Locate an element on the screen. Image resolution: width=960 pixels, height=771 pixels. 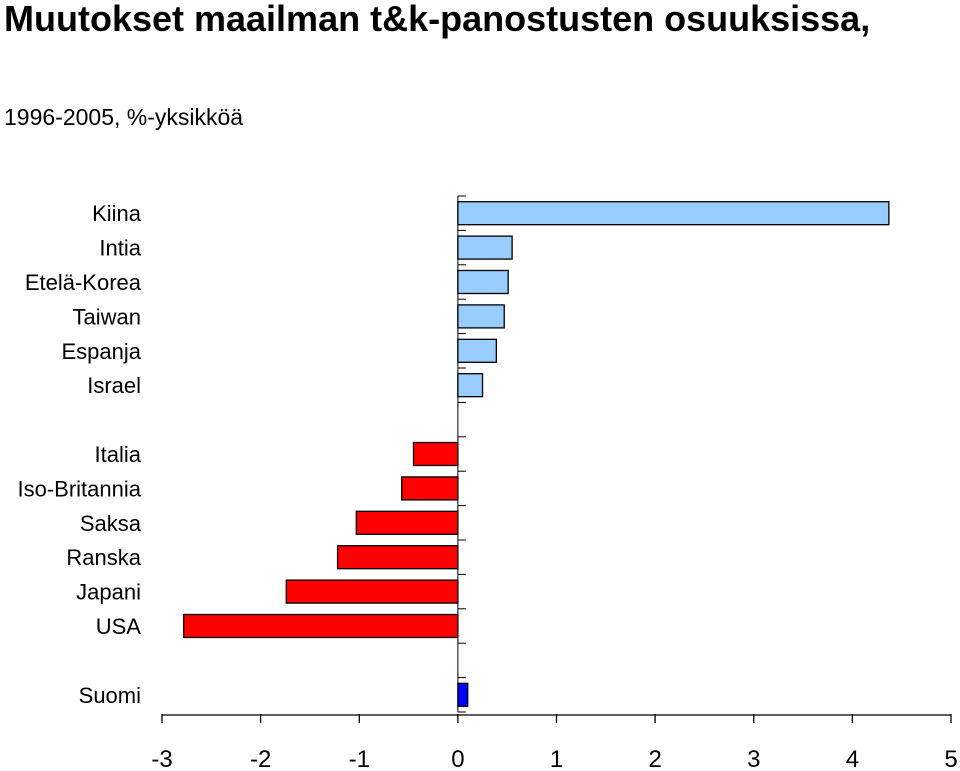
bar-etela-korea is located at coordinates (483, 282).